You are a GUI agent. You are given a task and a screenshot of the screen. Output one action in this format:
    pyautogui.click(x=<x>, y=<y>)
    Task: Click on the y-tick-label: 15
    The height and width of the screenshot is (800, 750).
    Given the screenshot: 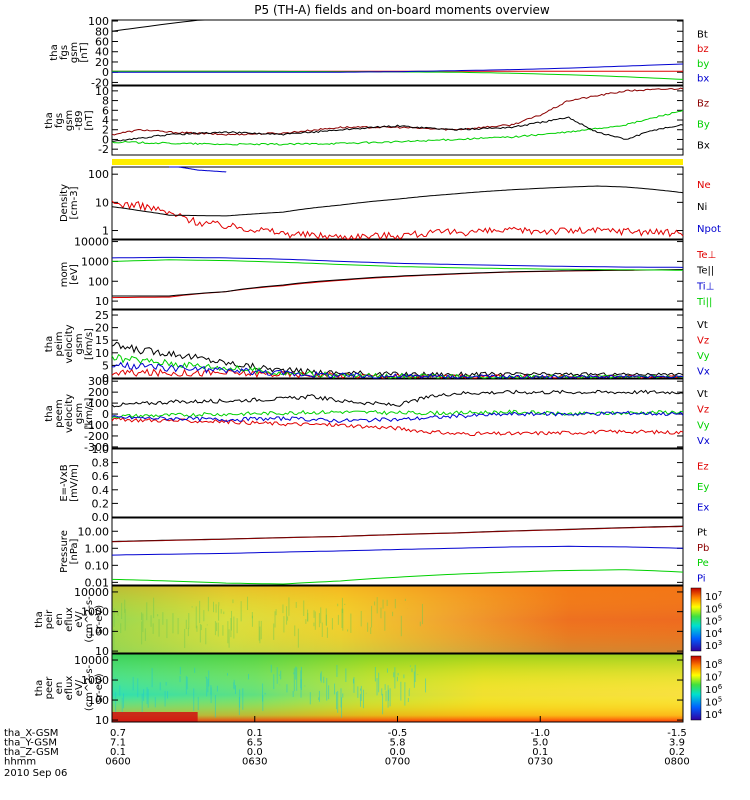 What is the action you would take?
    pyautogui.click(x=102, y=340)
    